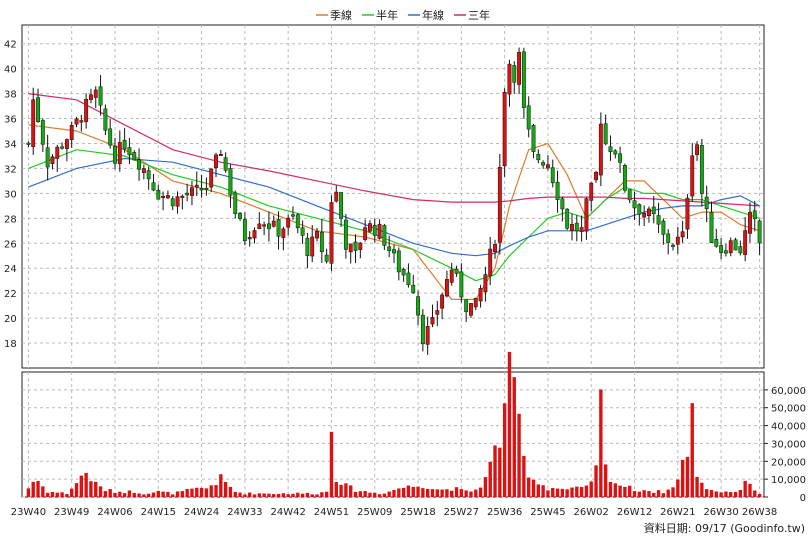 The height and width of the screenshot is (540, 808). What do you see at coordinates (417, 512) in the screenshot?
I see `x-tick-label: 25W18` at bounding box center [417, 512].